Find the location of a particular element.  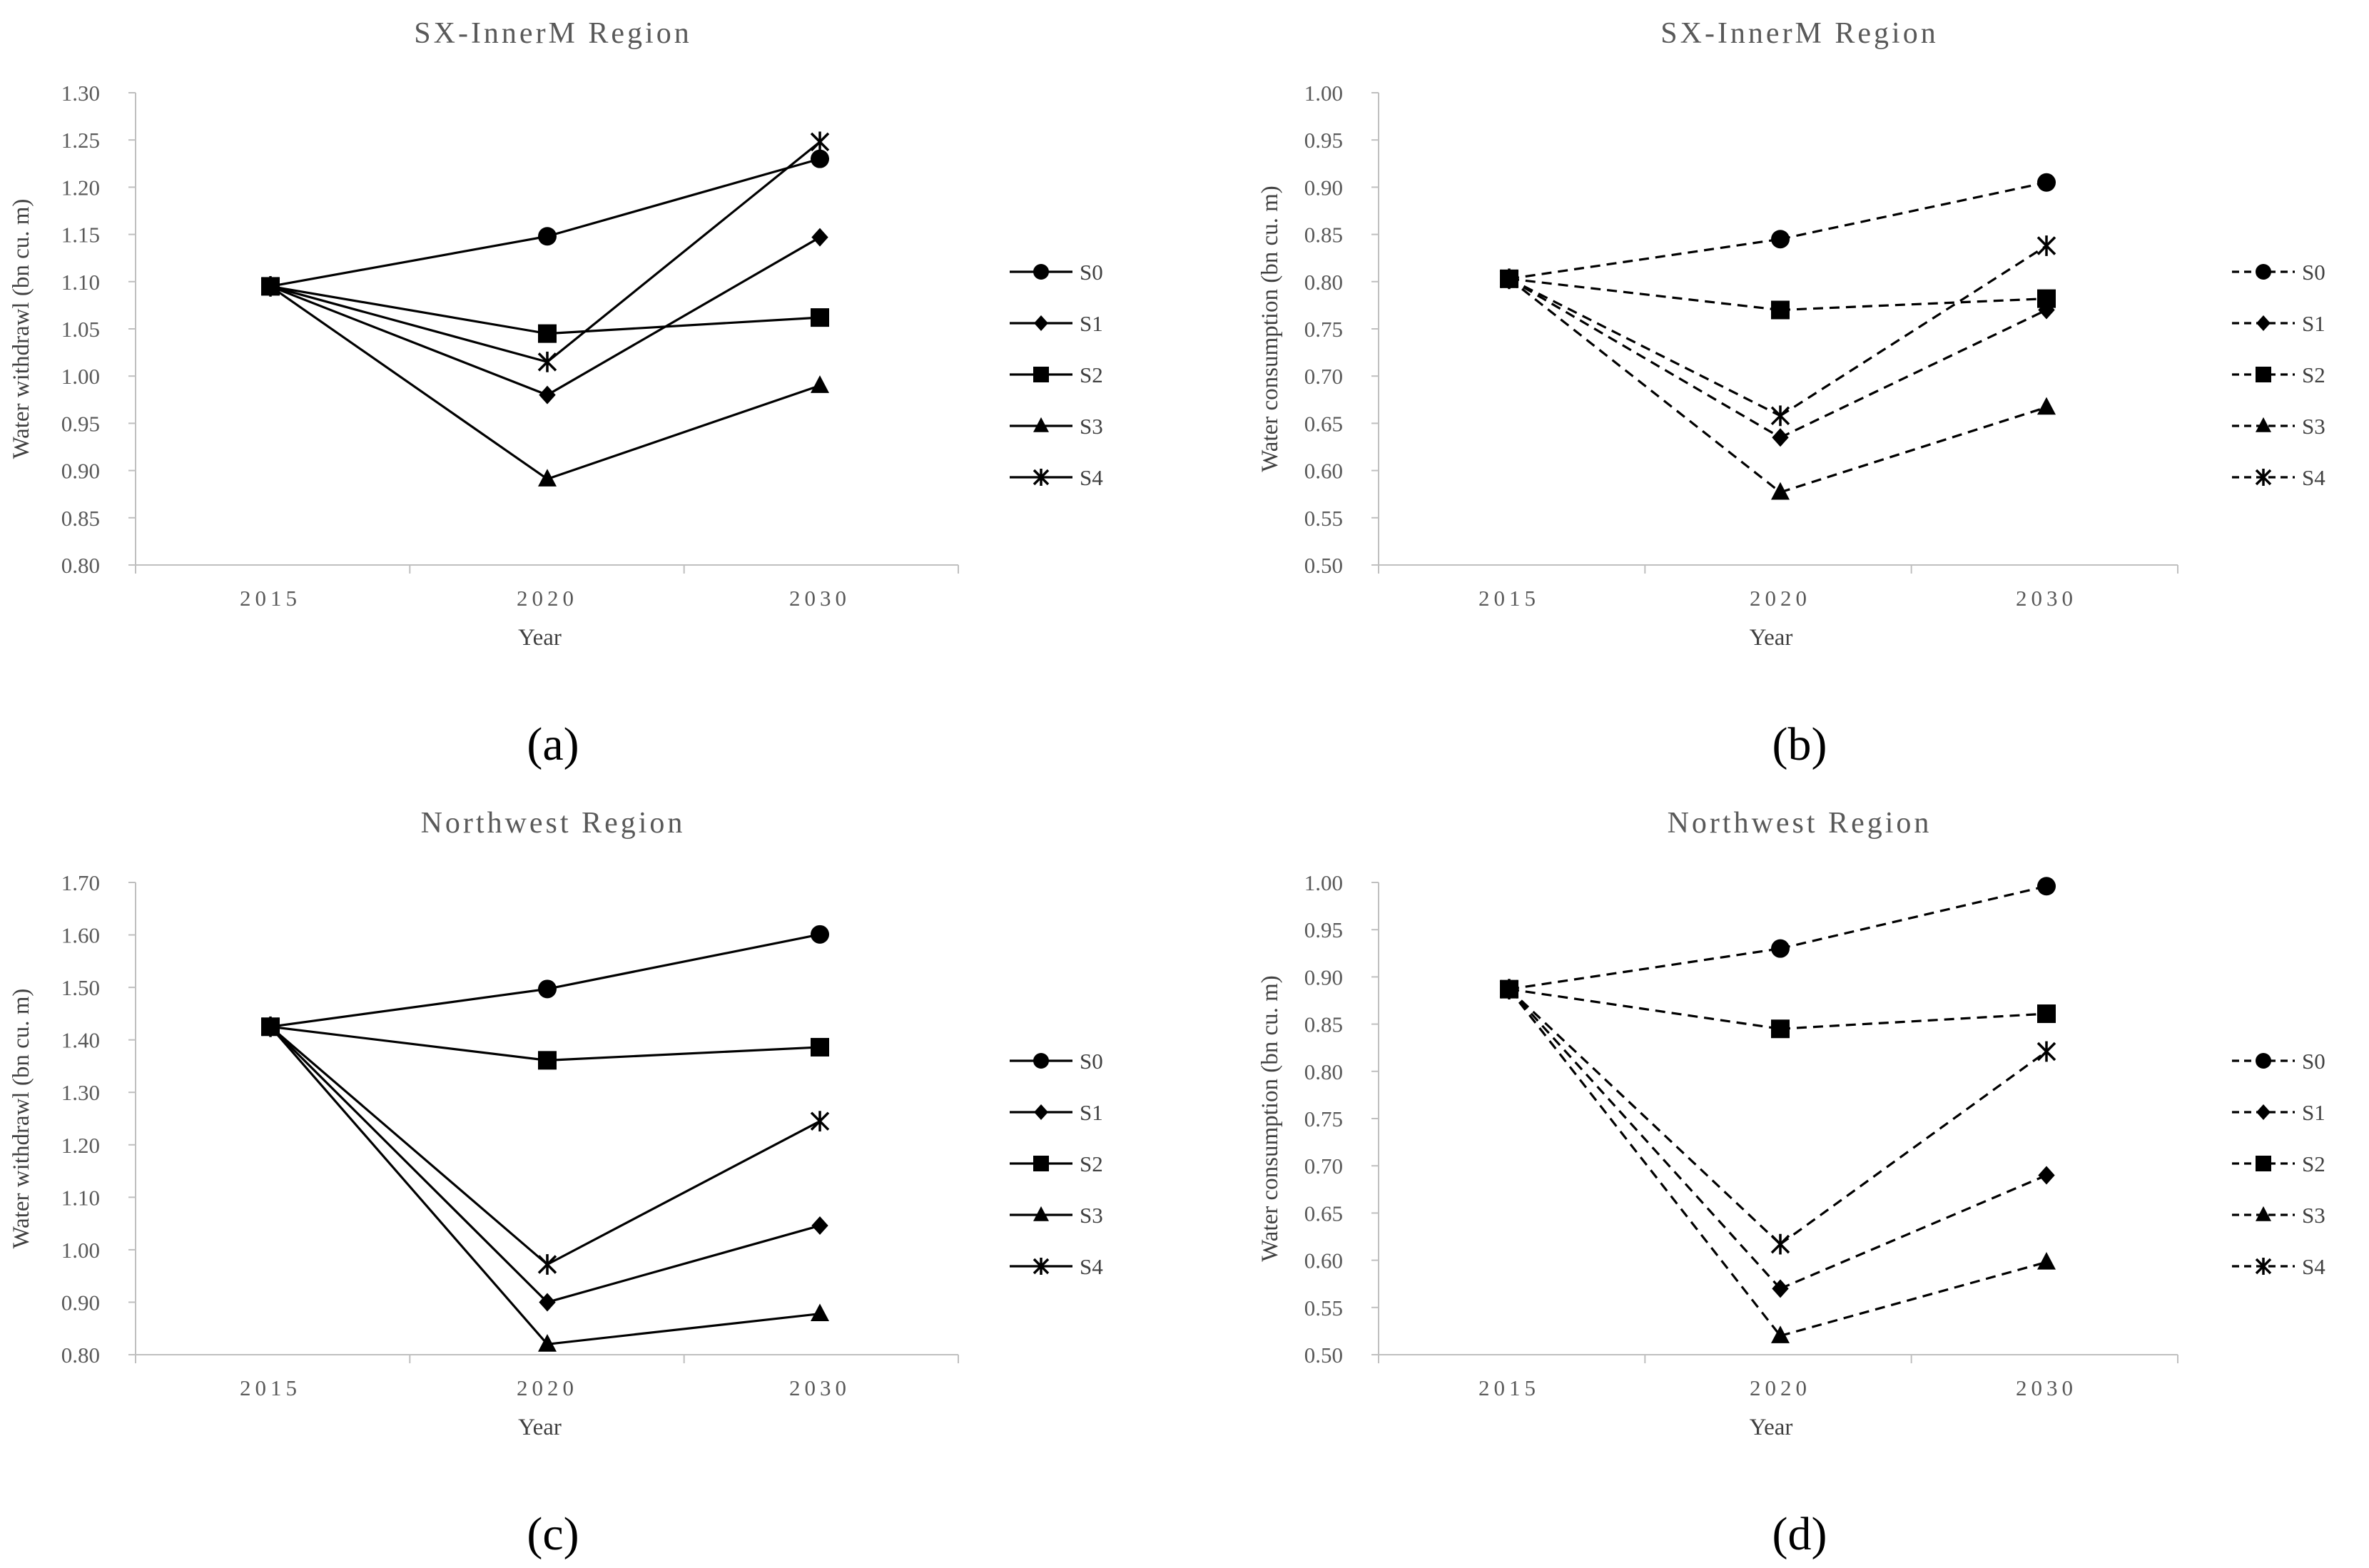

legend-entry-s4: S4 is located at coordinates (1056, 1266).